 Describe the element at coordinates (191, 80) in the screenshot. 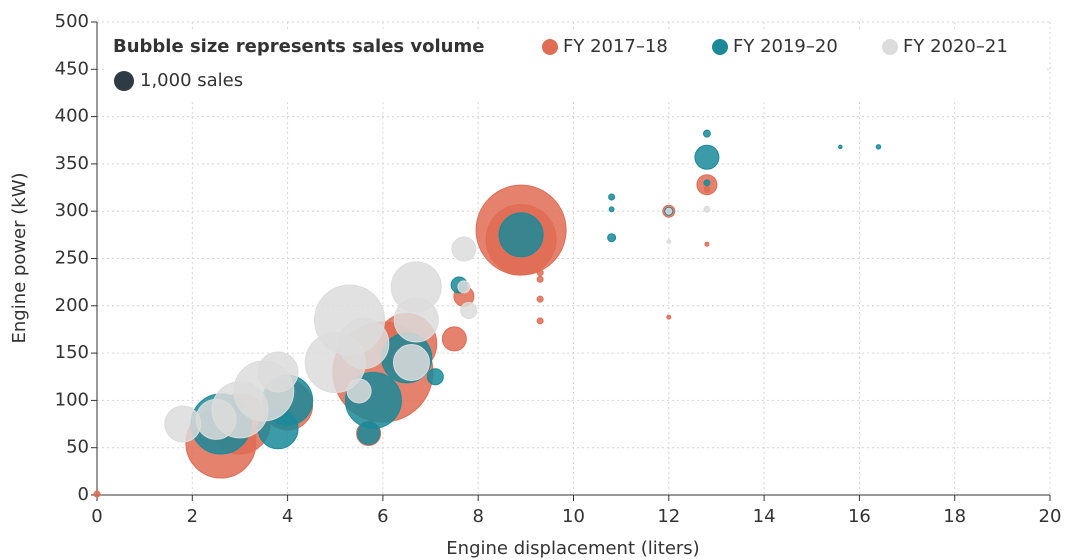

I see `size-legend-label: 1,000 sales` at that location.